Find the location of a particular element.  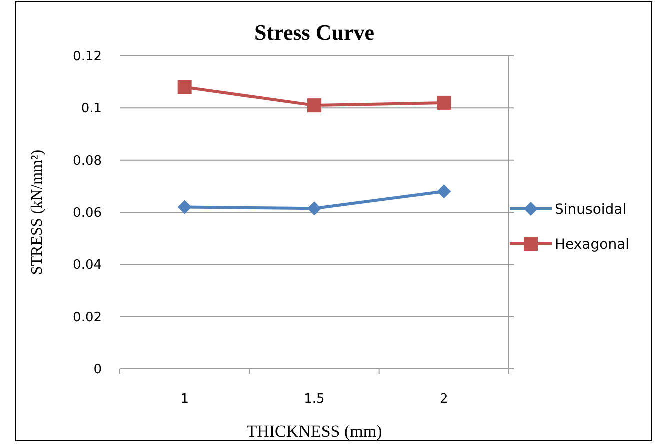

y-tick-label: 0.02 is located at coordinates (87, 318).